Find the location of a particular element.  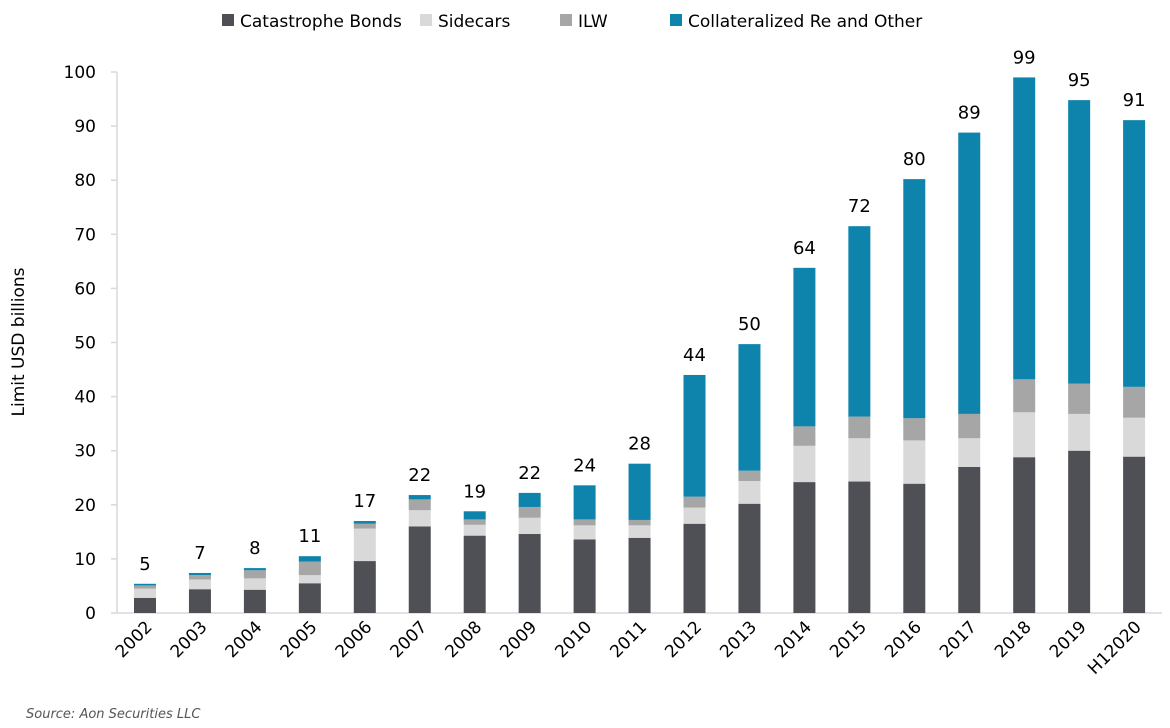

y-tick-label: 30 is located at coordinates (85, 452).